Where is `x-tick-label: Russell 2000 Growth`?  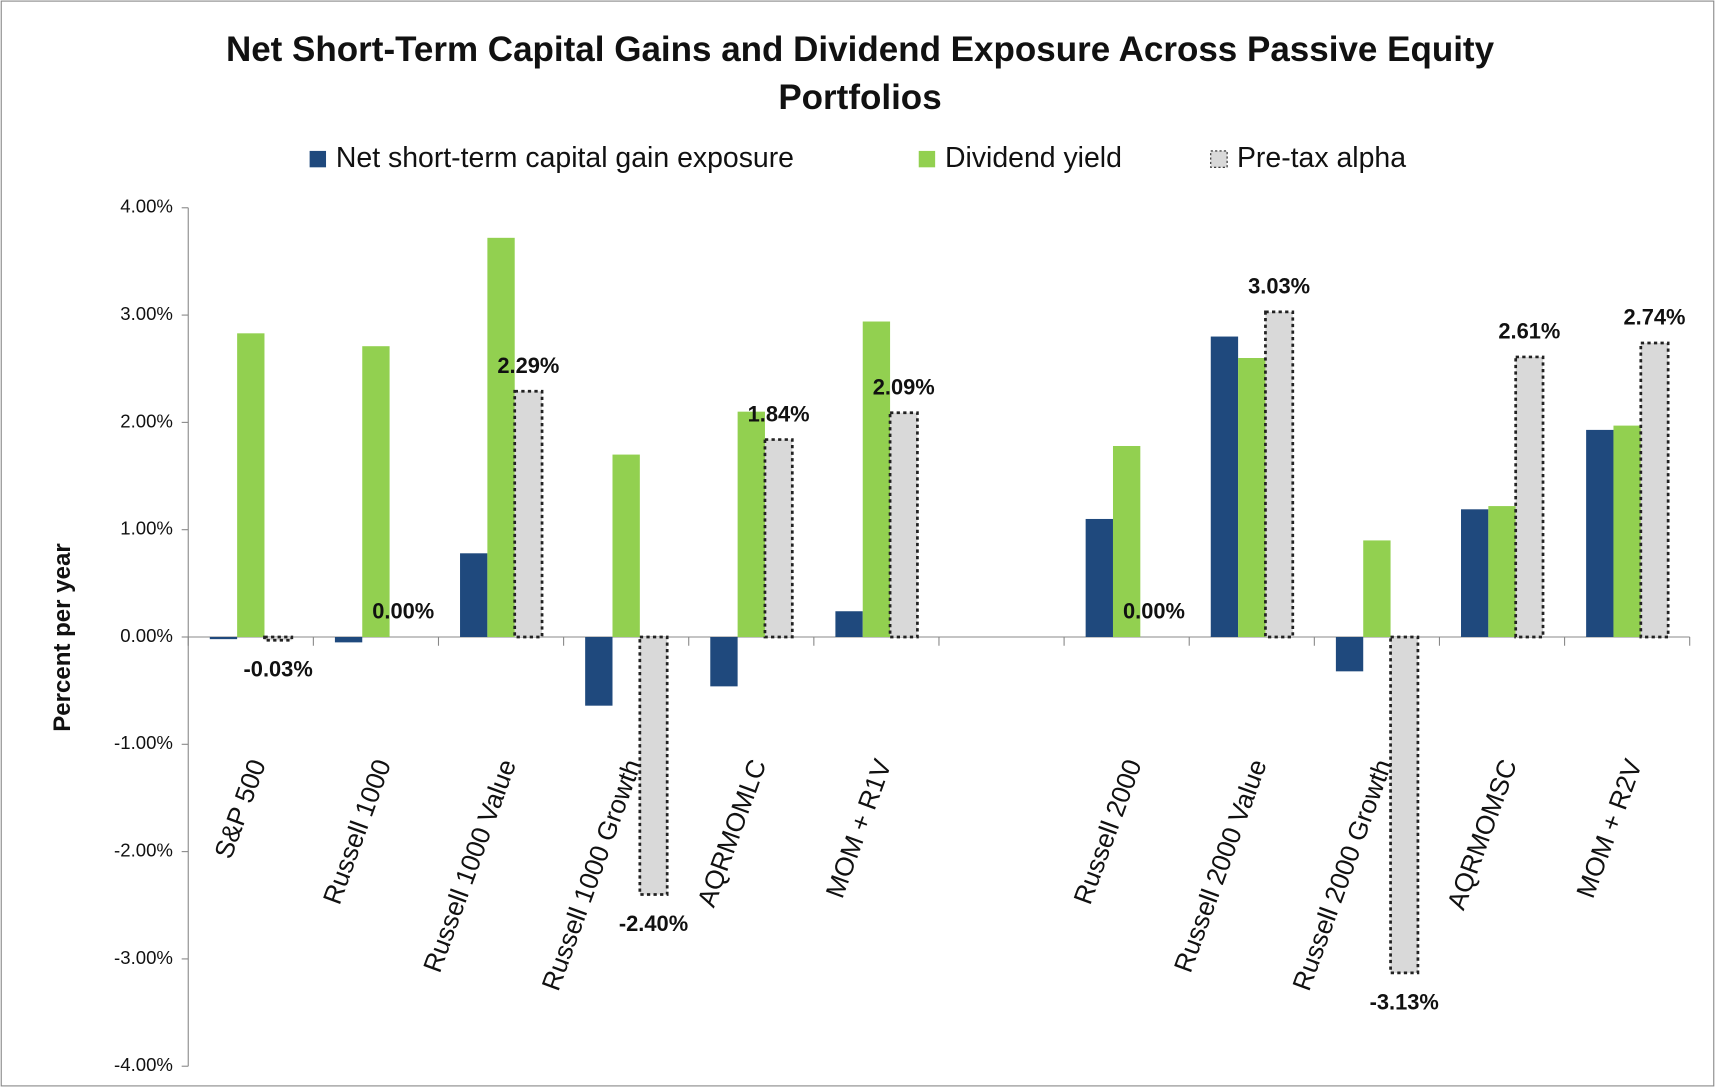
x-tick-label: Russell 2000 Growth is located at coordinates (1341, 874).